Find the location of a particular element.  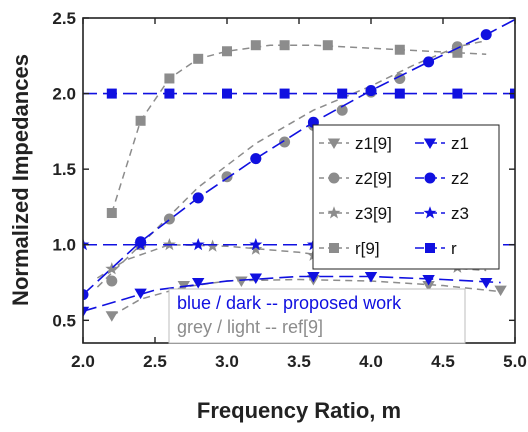

legend-item-z29-ref: z2[9] is located at coordinates (355, 178).